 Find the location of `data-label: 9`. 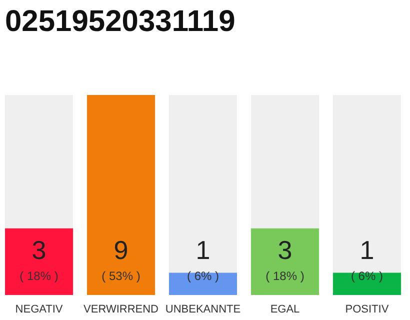

data-label: 9 is located at coordinates (121, 250).